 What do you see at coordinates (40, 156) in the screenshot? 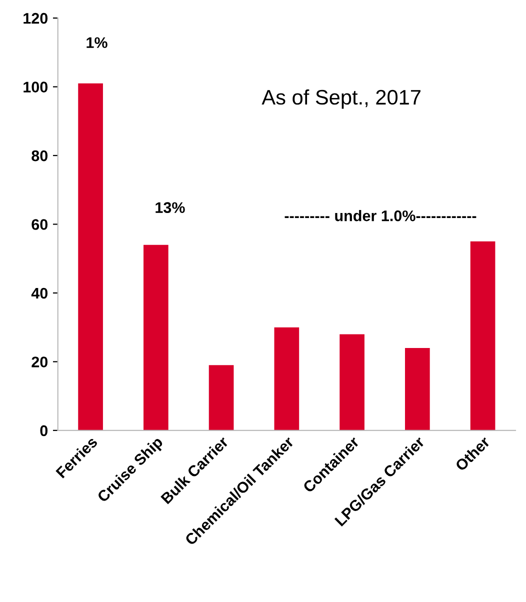
I see `y-tick-label: 80` at bounding box center [40, 156].